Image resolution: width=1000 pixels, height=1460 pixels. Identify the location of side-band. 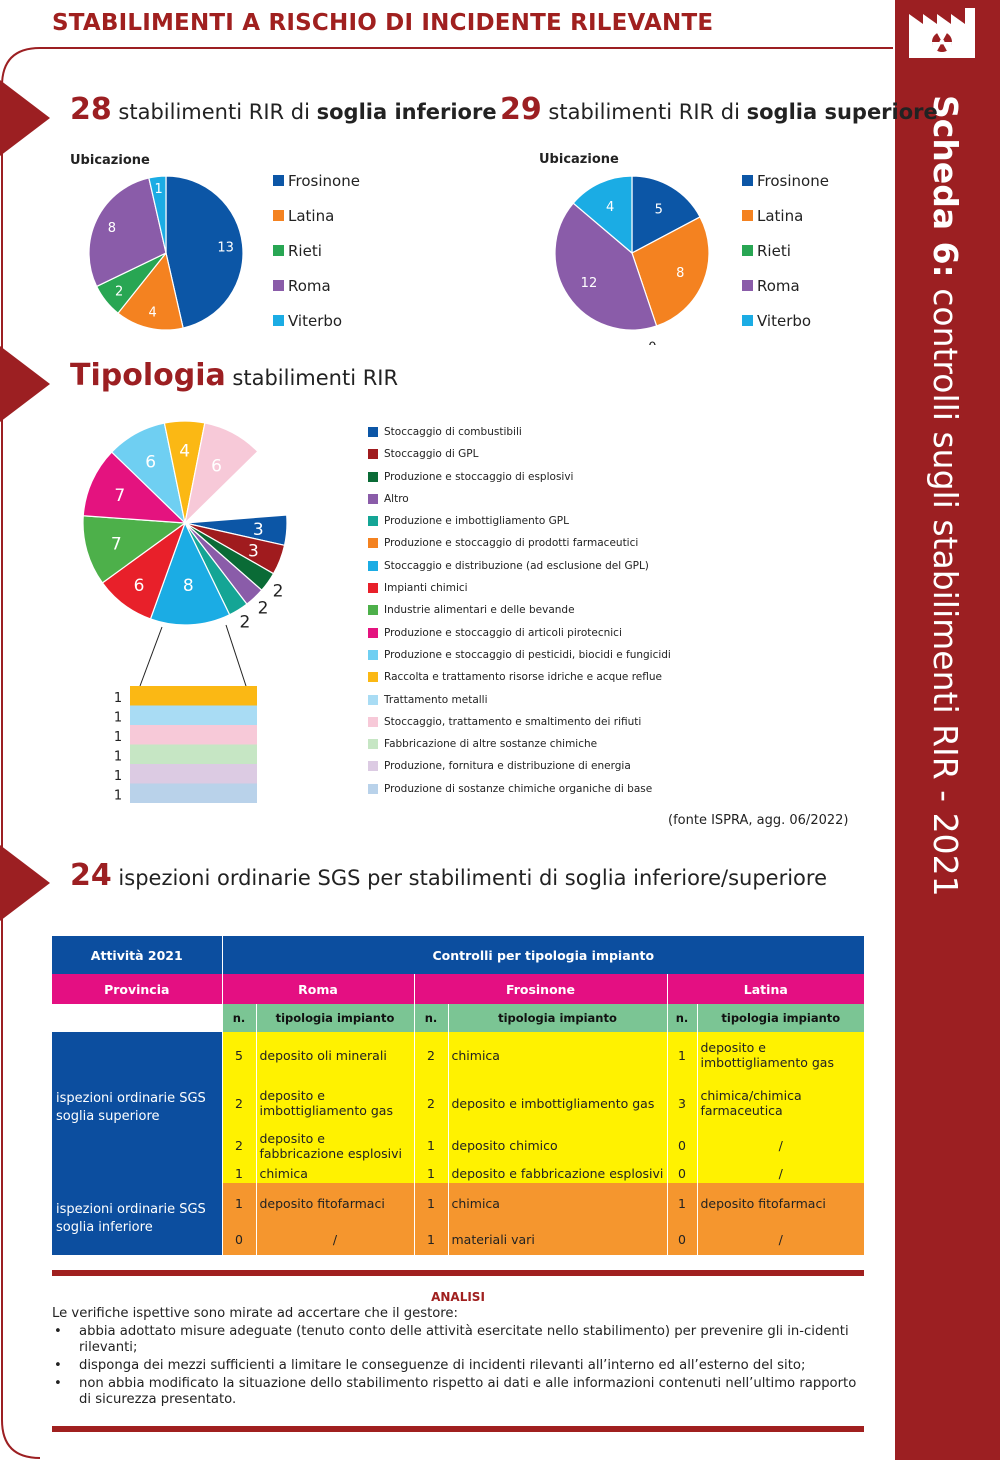
(947, 730).